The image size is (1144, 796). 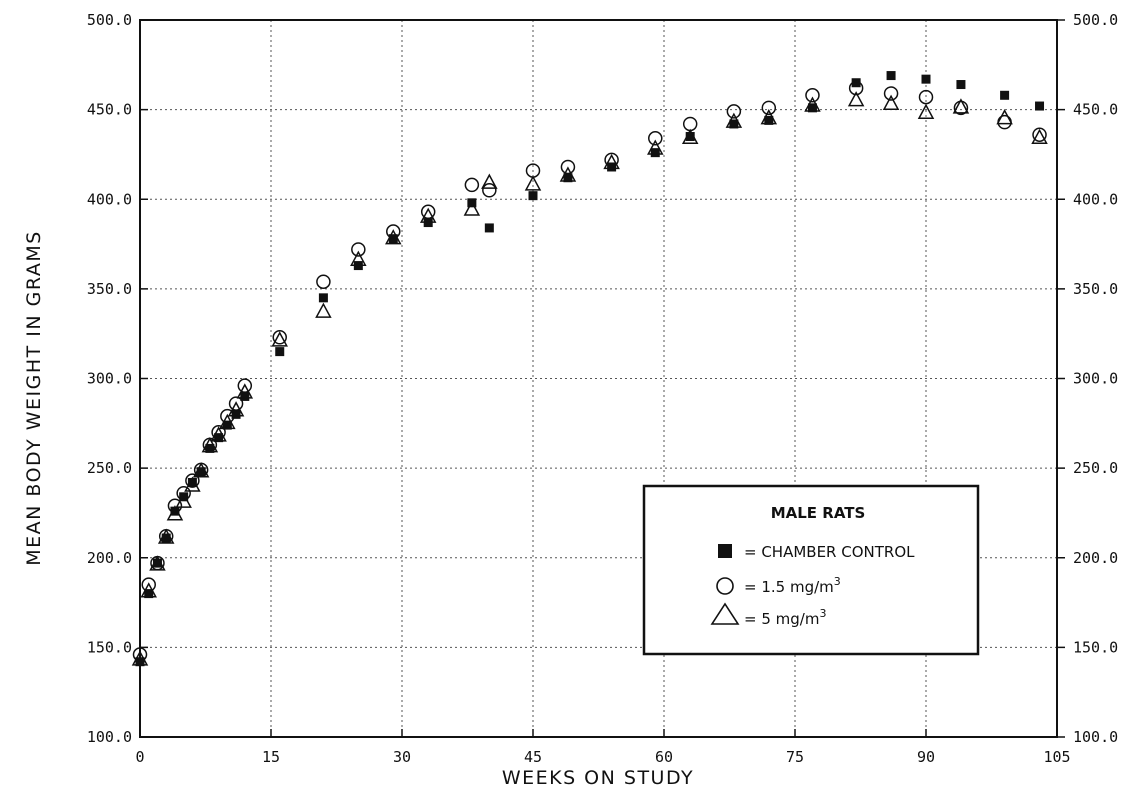 I want to click on y-tick-label-left: 500.0, so click(x=109, y=20).